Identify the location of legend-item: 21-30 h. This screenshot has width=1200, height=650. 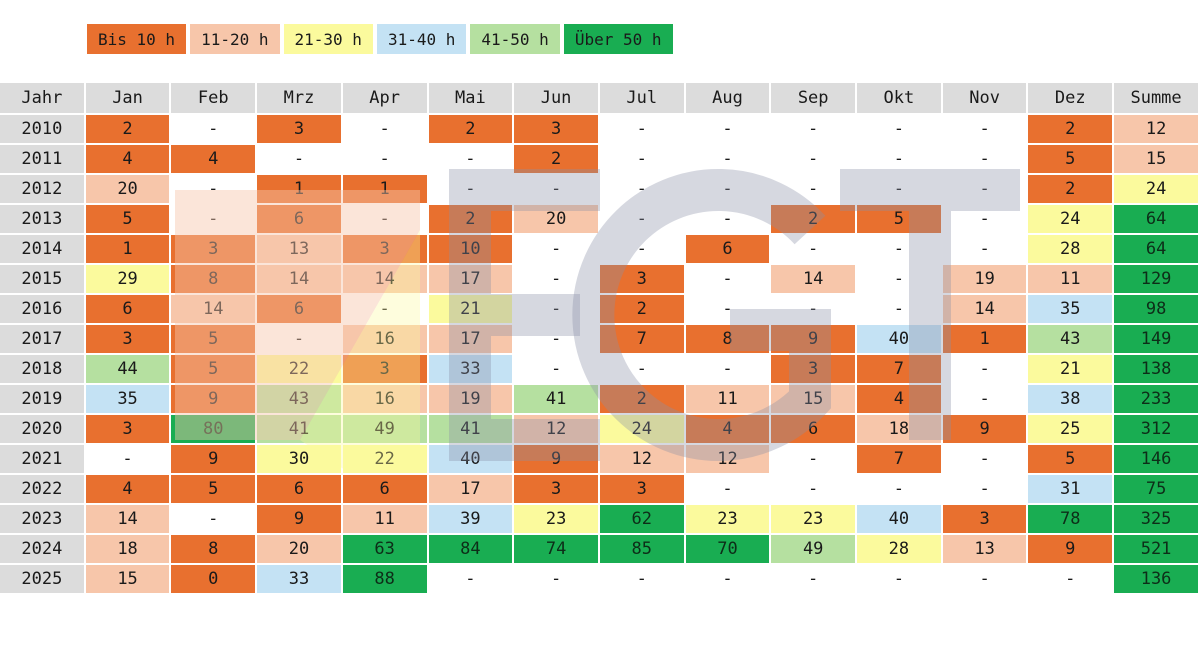
(328, 39).